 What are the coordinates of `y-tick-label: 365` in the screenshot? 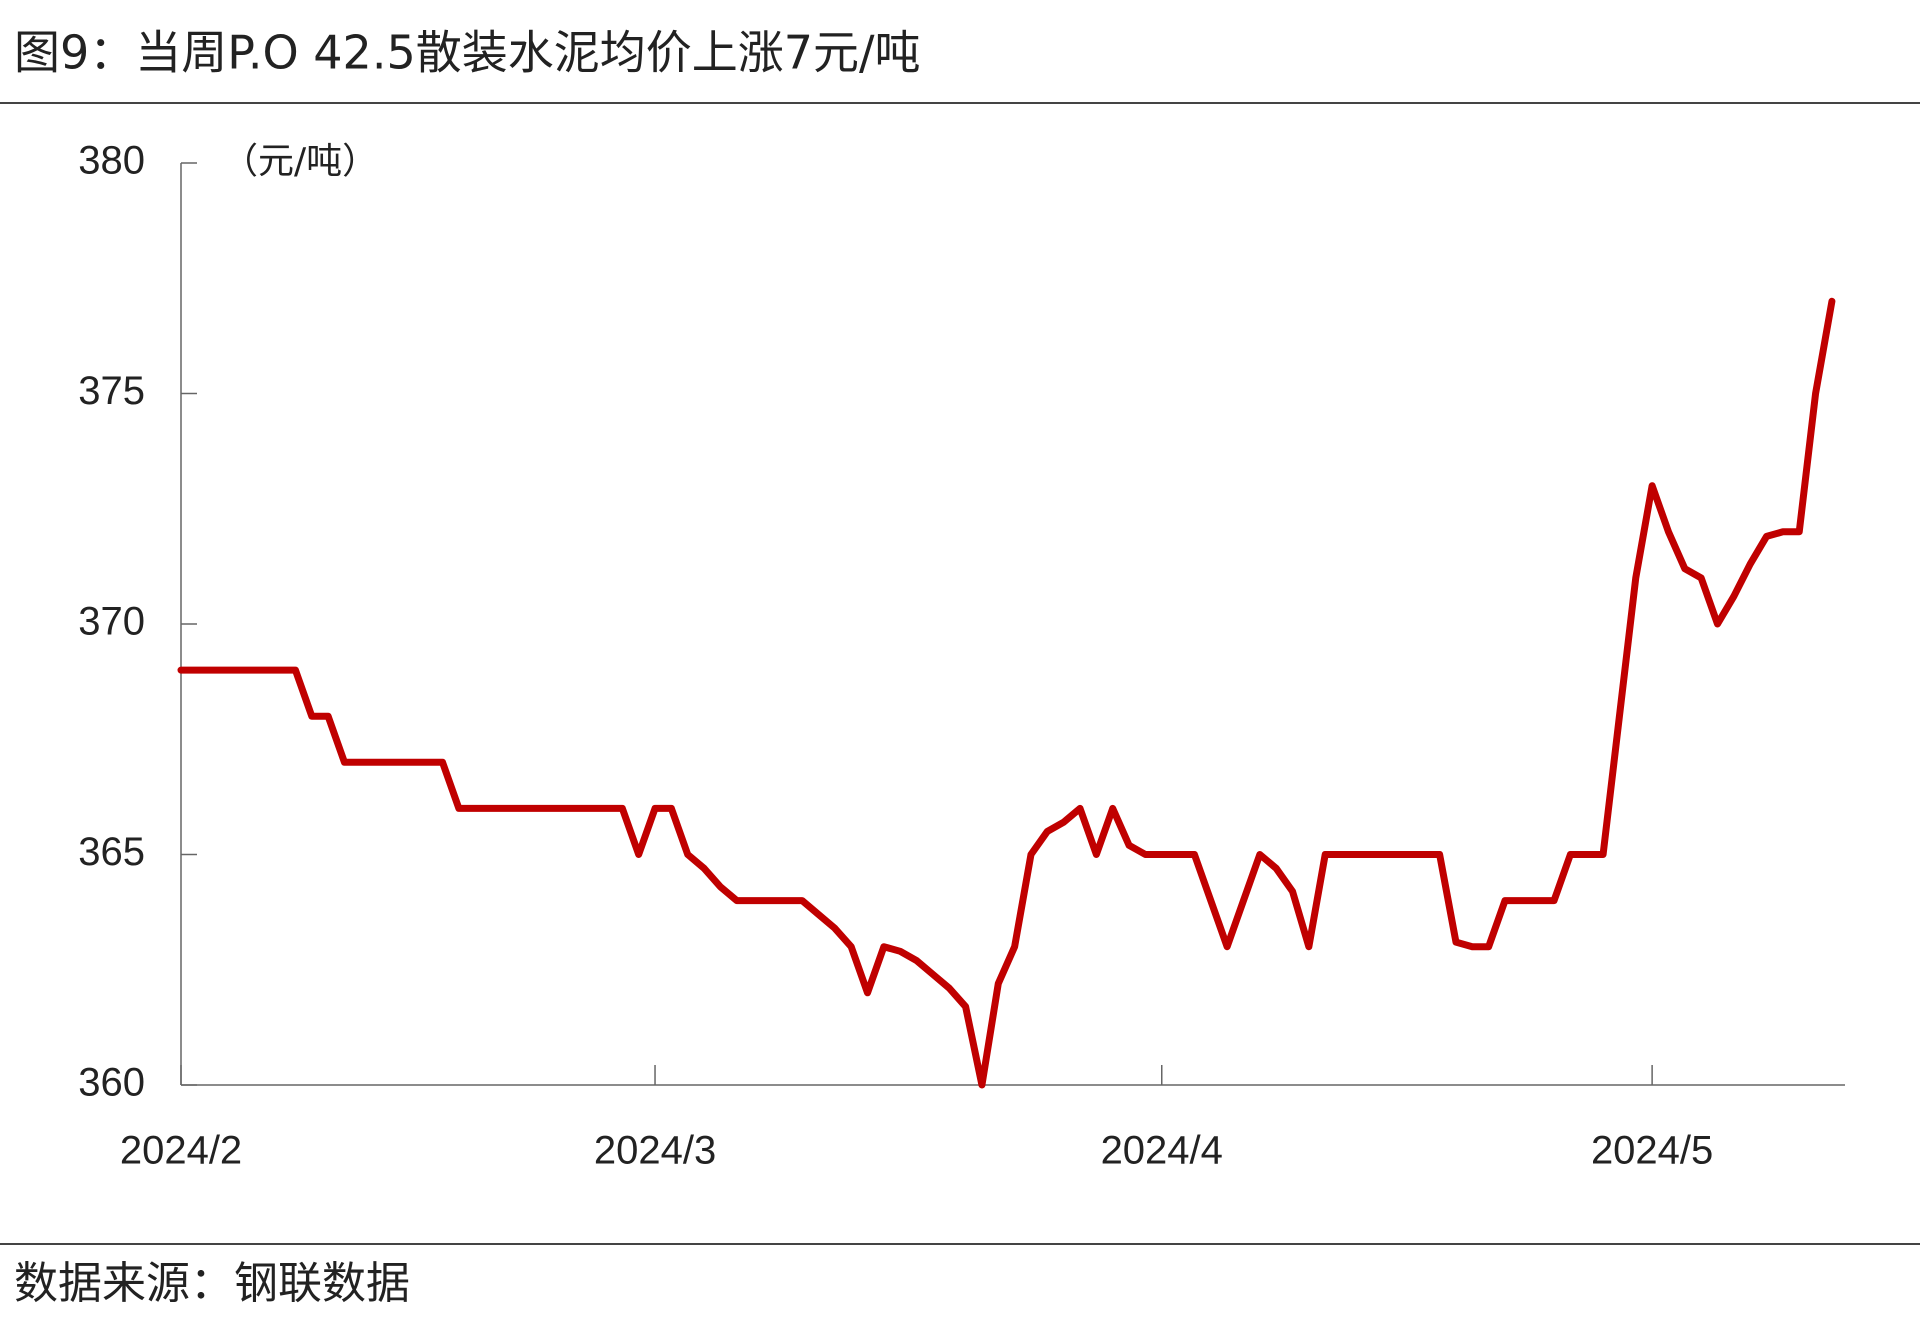 It's located at (111, 852).